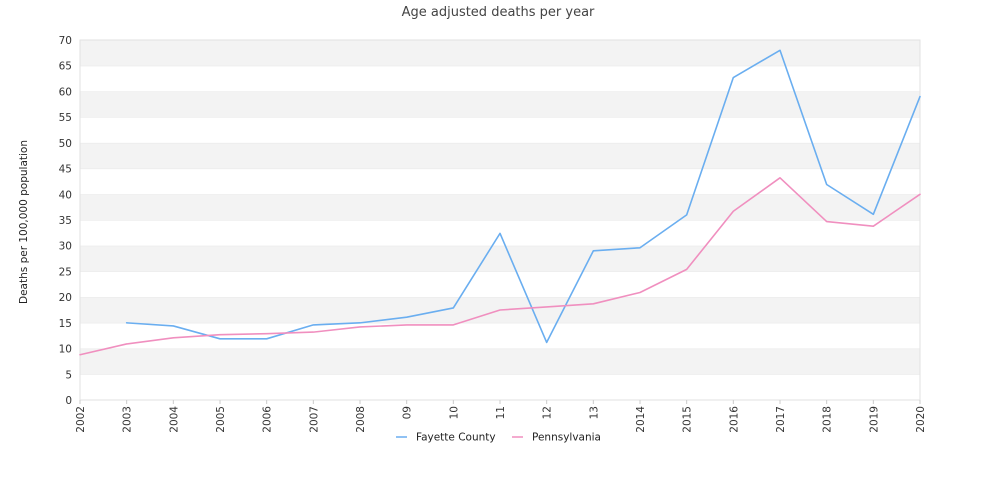 The height and width of the screenshot is (500, 1000). What do you see at coordinates (65, 324) in the screenshot?
I see `y-tick-label: 15` at bounding box center [65, 324].